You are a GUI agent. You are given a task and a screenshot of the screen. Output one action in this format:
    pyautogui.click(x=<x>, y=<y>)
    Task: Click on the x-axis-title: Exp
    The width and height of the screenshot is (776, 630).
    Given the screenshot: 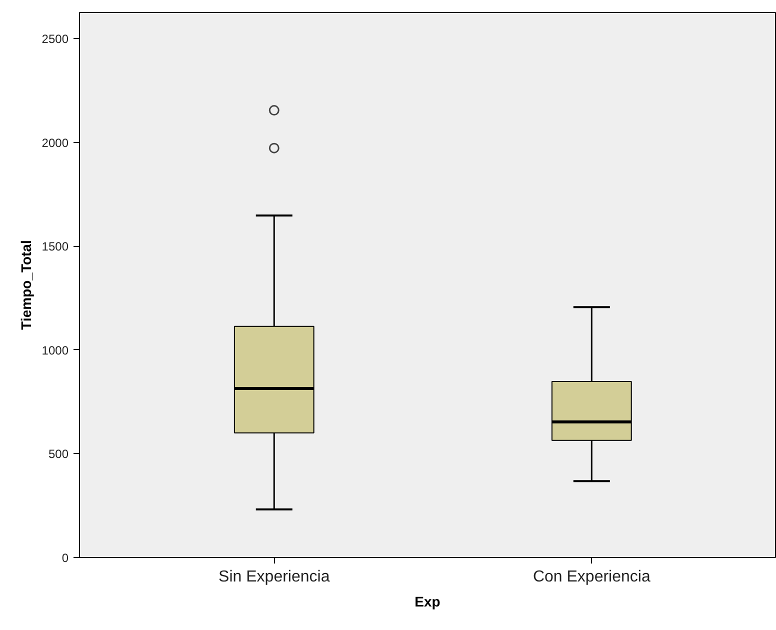 What is the action you would take?
    pyautogui.click(x=427, y=602)
    